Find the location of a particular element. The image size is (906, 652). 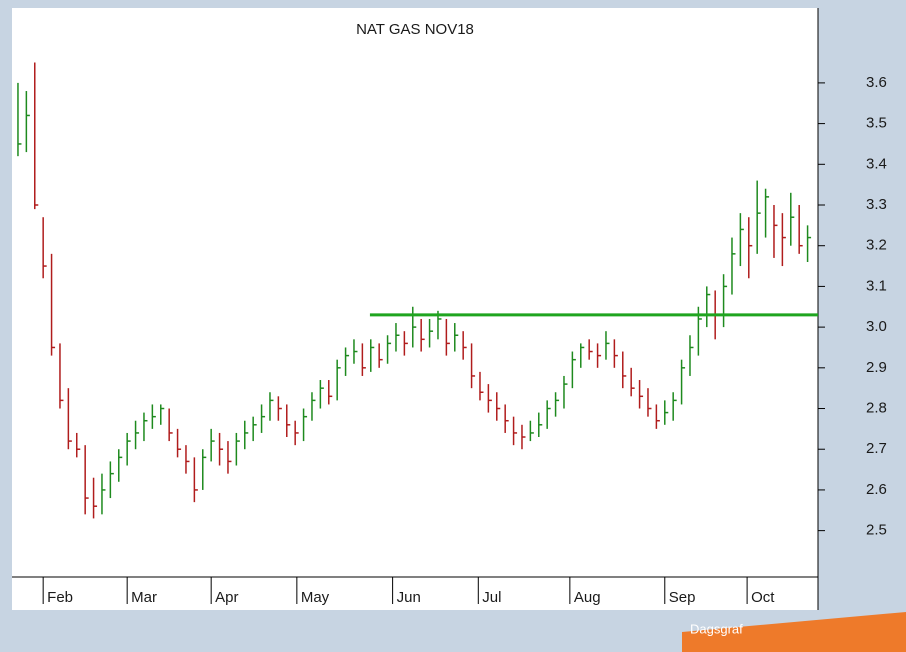

y-tick-label: 3.1 is located at coordinates (876, 285).